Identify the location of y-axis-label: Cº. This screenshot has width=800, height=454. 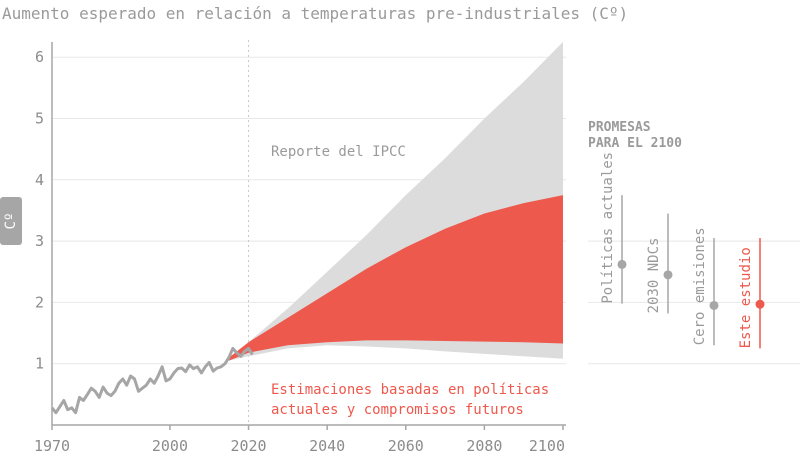
(11, 221).